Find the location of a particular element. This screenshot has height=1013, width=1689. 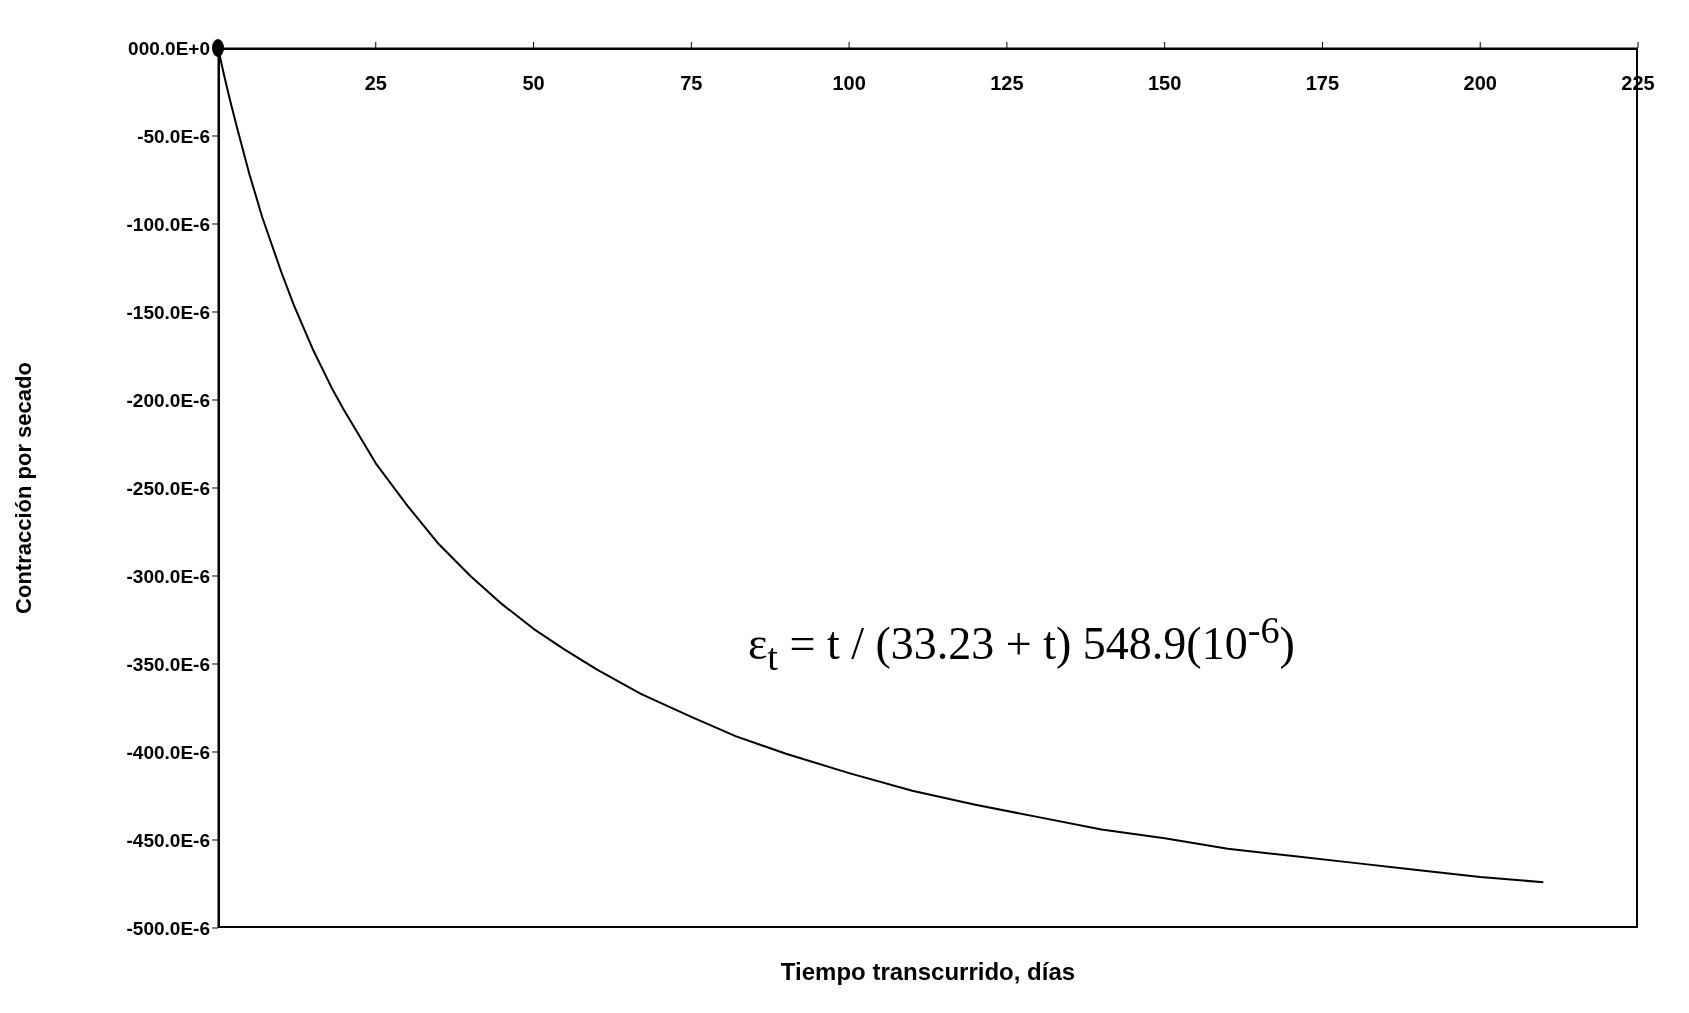

x-tick-label: 125 is located at coordinates (1007, 83).